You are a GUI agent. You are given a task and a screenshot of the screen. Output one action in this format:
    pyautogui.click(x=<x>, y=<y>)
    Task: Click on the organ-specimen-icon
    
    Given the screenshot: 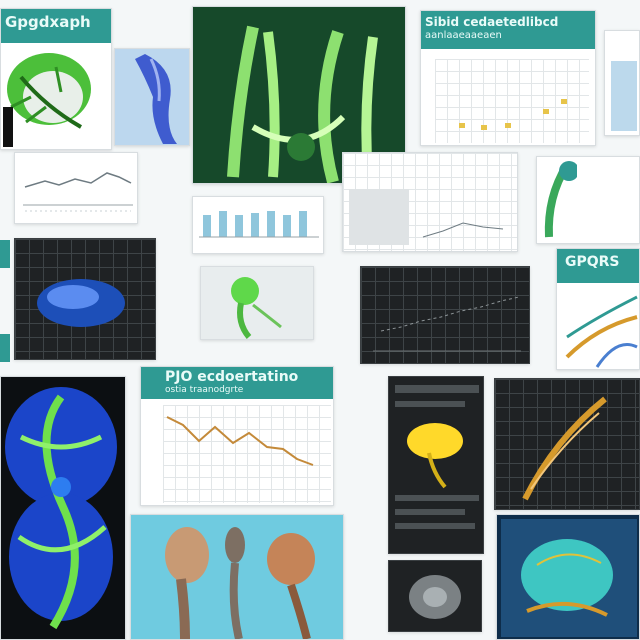 What is the action you would take?
    pyautogui.click(x=152, y=97)
    